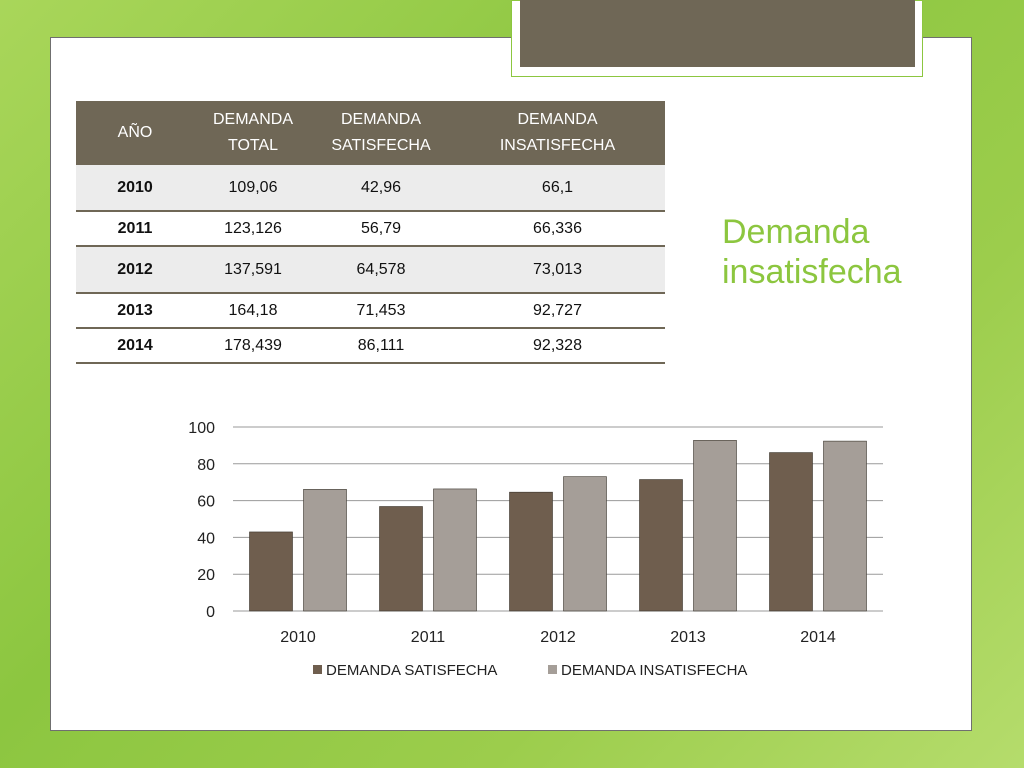 The height and width of the screenshot is (768, 1024). I want to click on cell-total: 178,439, so click(253, 346).